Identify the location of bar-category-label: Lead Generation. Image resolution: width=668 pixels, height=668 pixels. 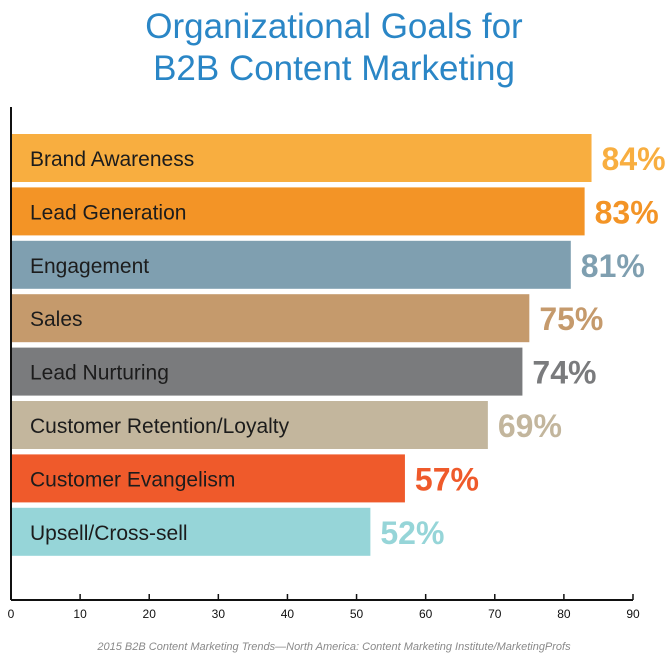
(108, 212).